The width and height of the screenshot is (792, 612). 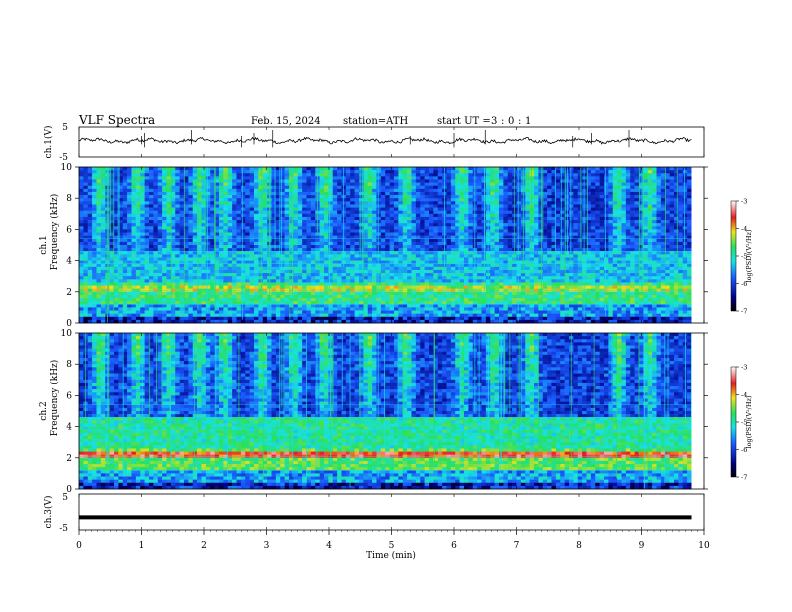 What do you see at coordinates (579, 546) in the screenshot?
I see `time-tick-label: 8` at bounding box center [579, 546].